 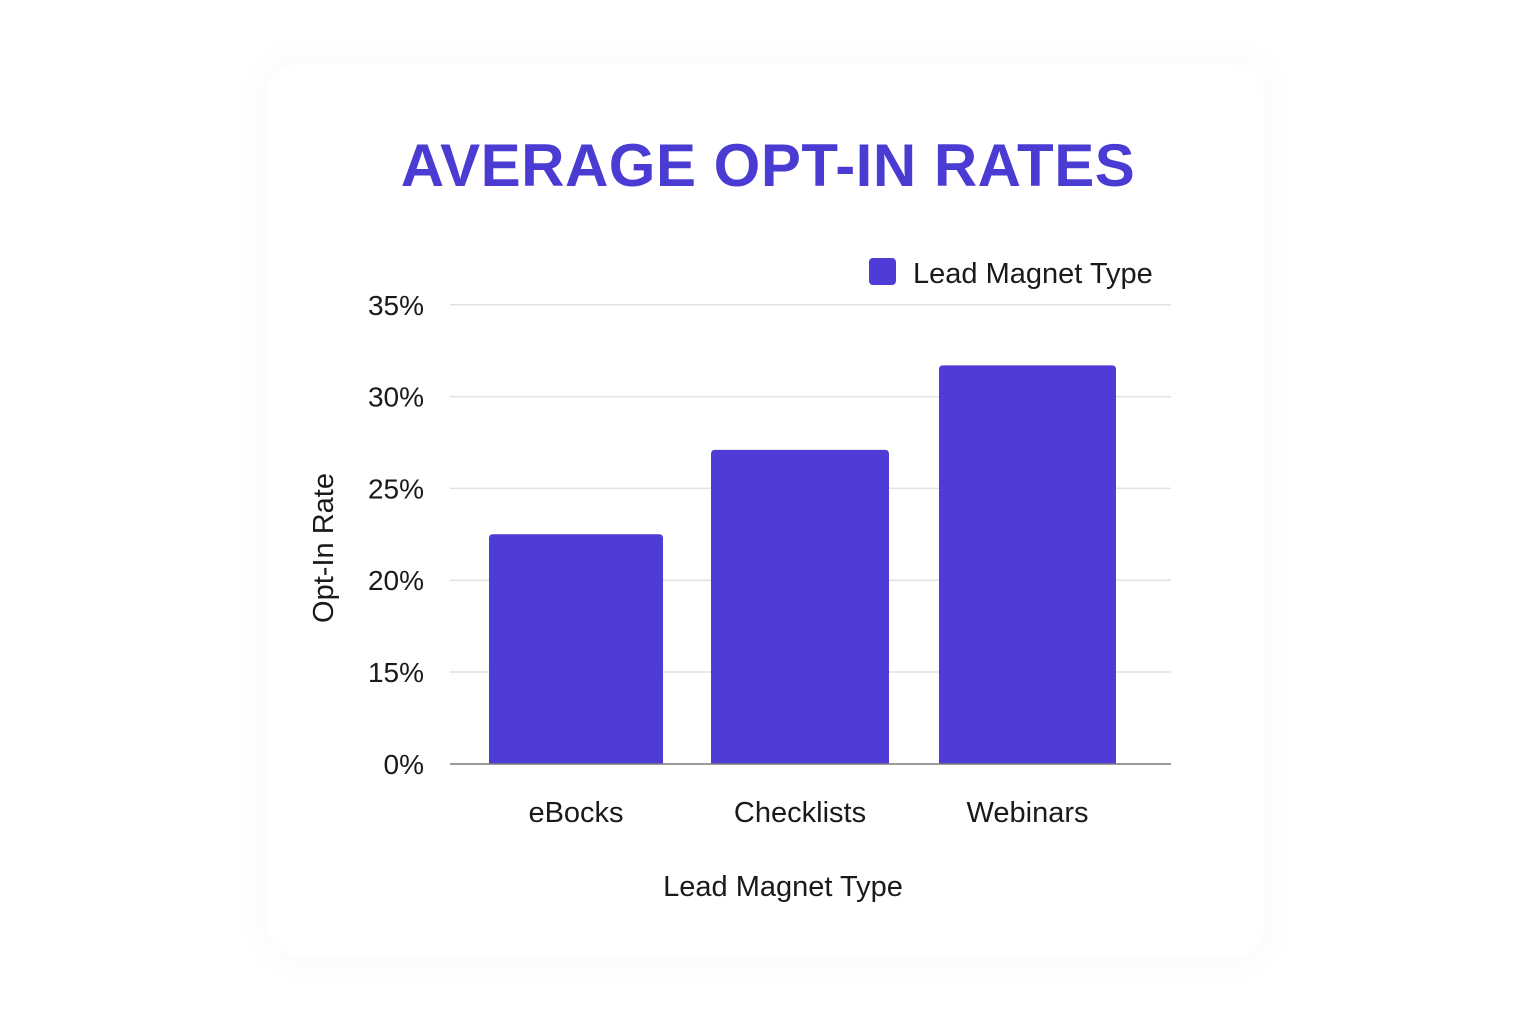 I want to click on bar-webinars, so click(x=1027, y=564).